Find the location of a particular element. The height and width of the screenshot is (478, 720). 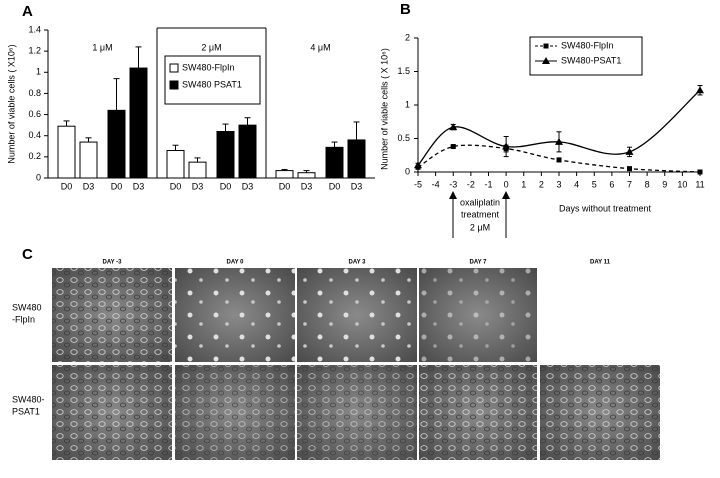

row-label: -FlpIn is located at coordinates (23, 319).